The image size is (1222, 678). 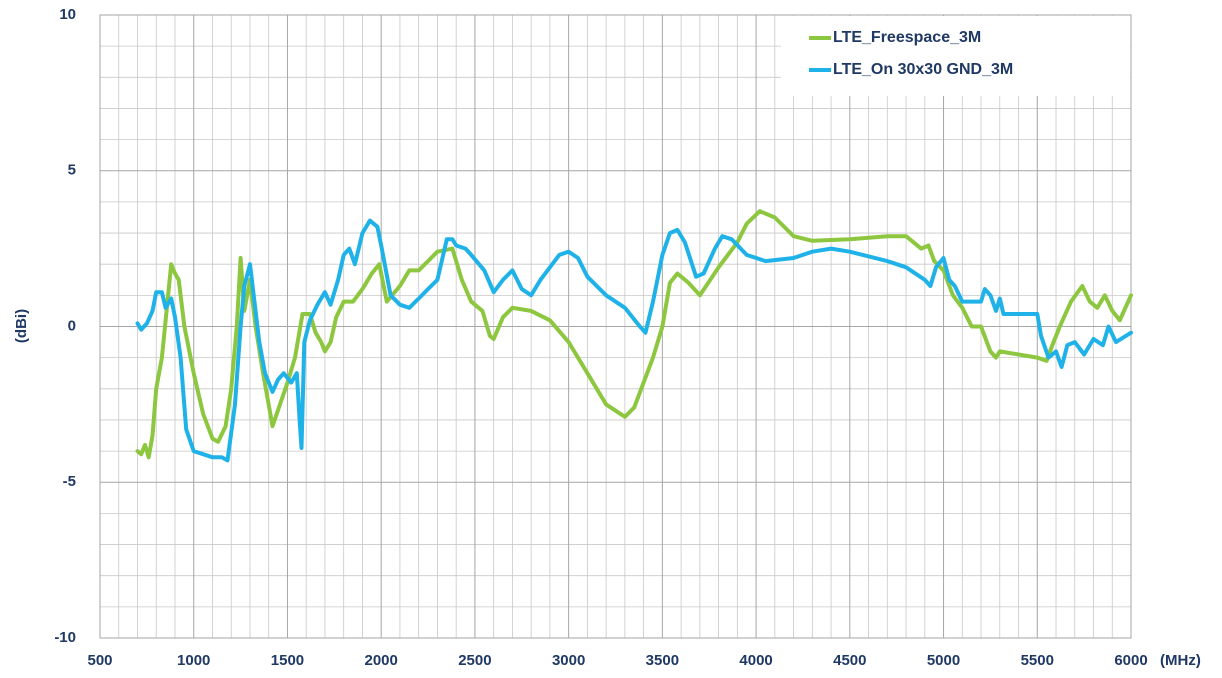 I want to click on legend-label: LTE_Freespace_3M, so click(x=907, y=37).